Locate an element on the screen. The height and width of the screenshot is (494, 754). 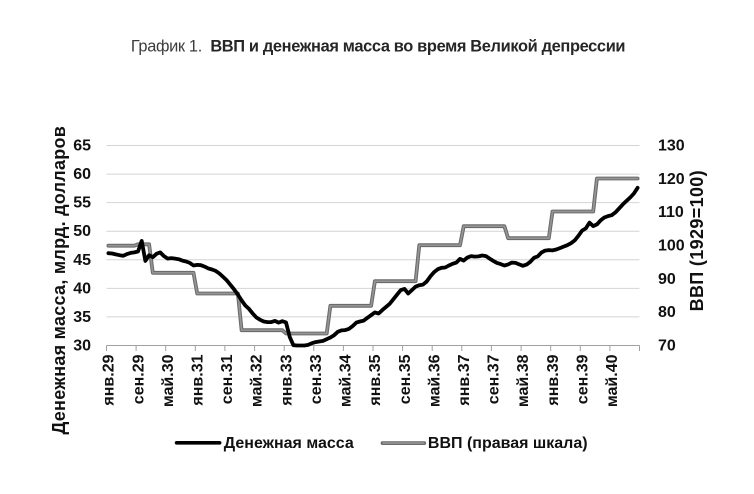
svg-text: сен.39 is located at coordinates (582, 379).